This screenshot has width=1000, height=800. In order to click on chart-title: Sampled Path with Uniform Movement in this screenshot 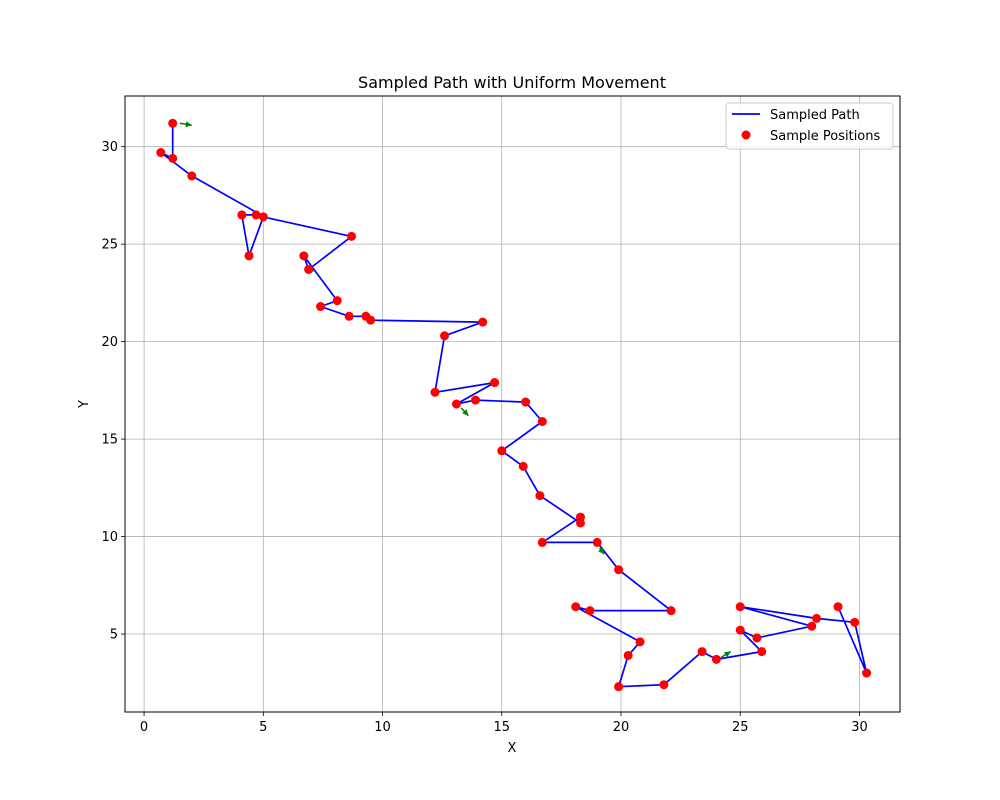, I will do `click(512, 82)`.